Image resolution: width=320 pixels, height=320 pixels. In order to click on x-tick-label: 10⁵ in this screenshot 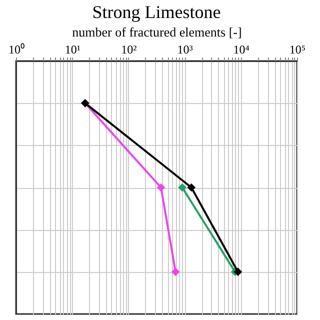, I will do `click(297, 49)`.